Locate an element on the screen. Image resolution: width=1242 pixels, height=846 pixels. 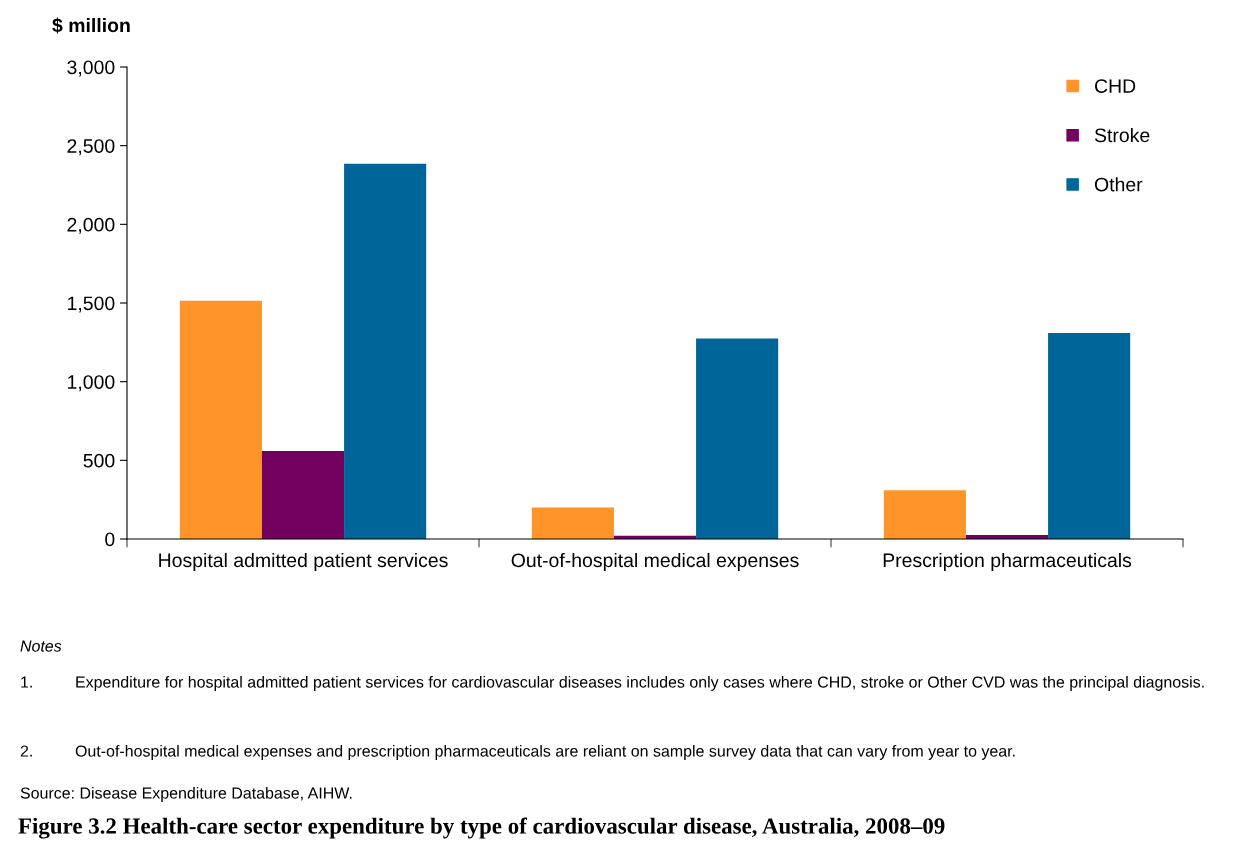
y-tick-label: 500 is located at coordinates (99, 460).